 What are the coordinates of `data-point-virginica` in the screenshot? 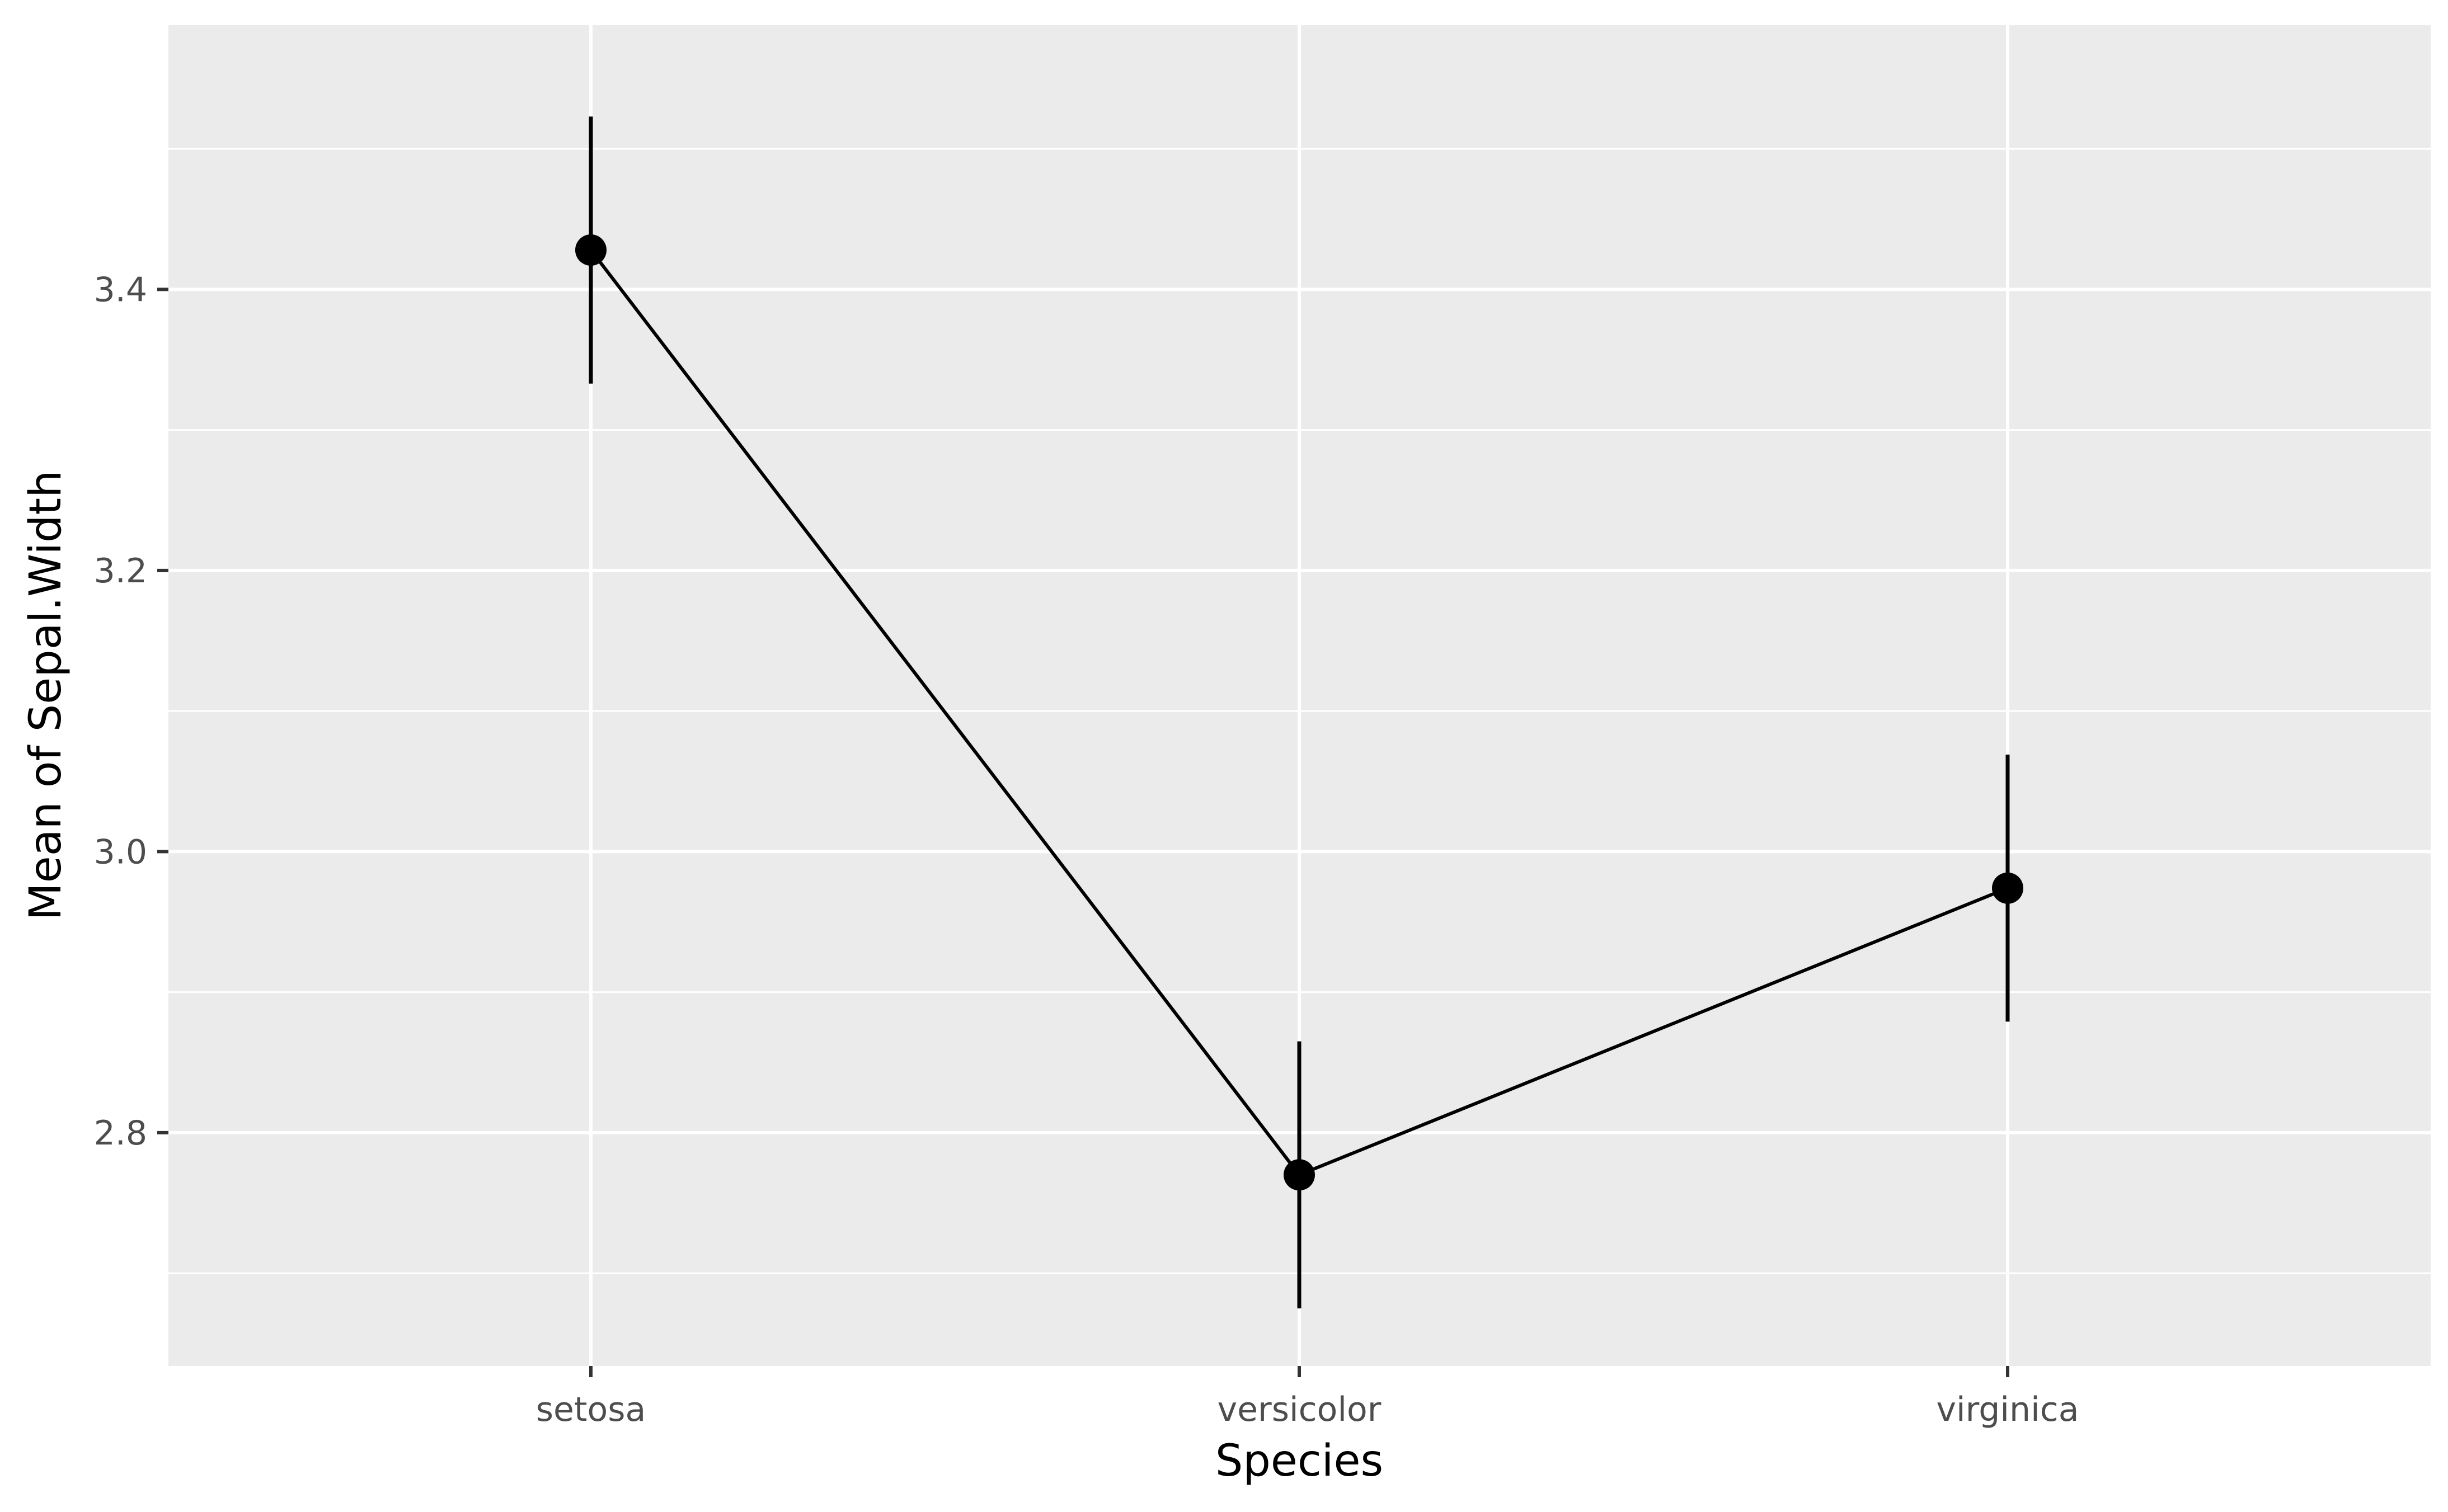 It's located at (2007, 888).